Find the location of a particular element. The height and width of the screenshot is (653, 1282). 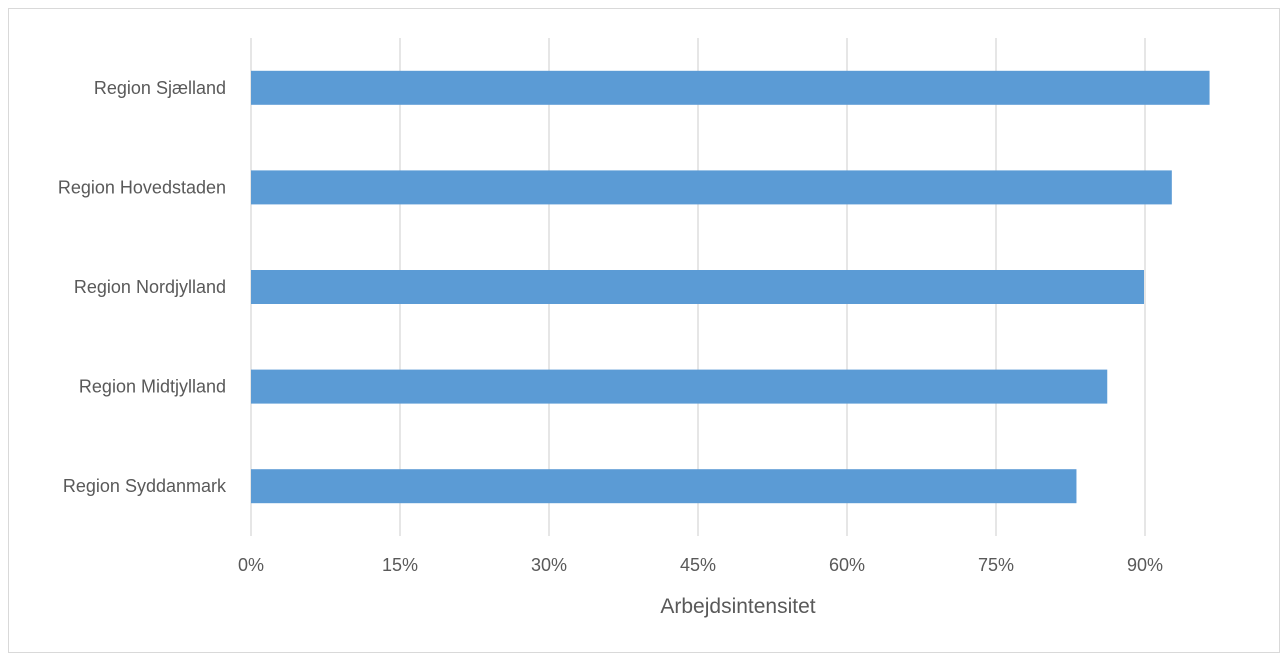

category-label: Region Sjælland is located at coordinates (160, 88).